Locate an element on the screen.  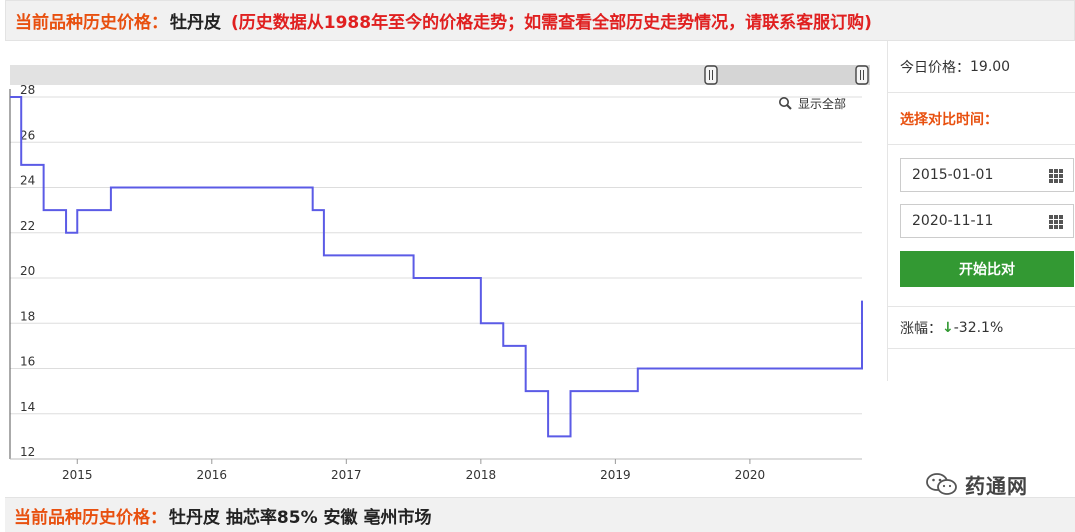
range-navigator is located at coordinates (440, 75).